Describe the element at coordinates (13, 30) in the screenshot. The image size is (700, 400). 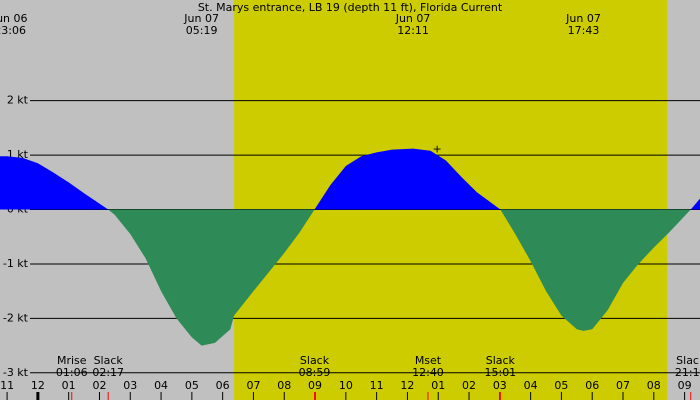
I see `extreme-time: 23:06` at that location.